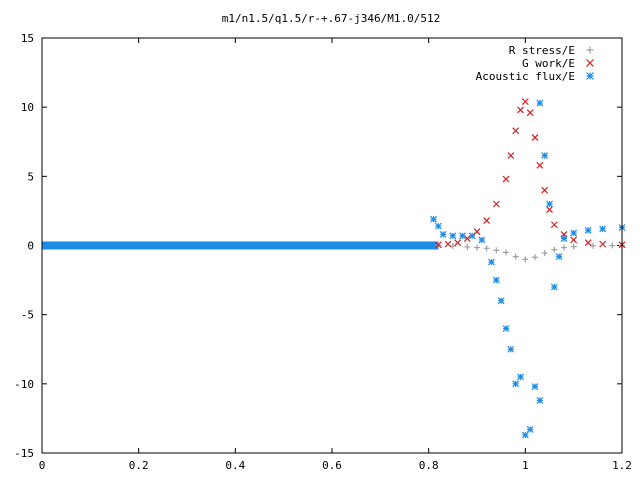 This screenshot has width=640, height=480. I want to click on x-tick-label: 0, so click(42, 465).